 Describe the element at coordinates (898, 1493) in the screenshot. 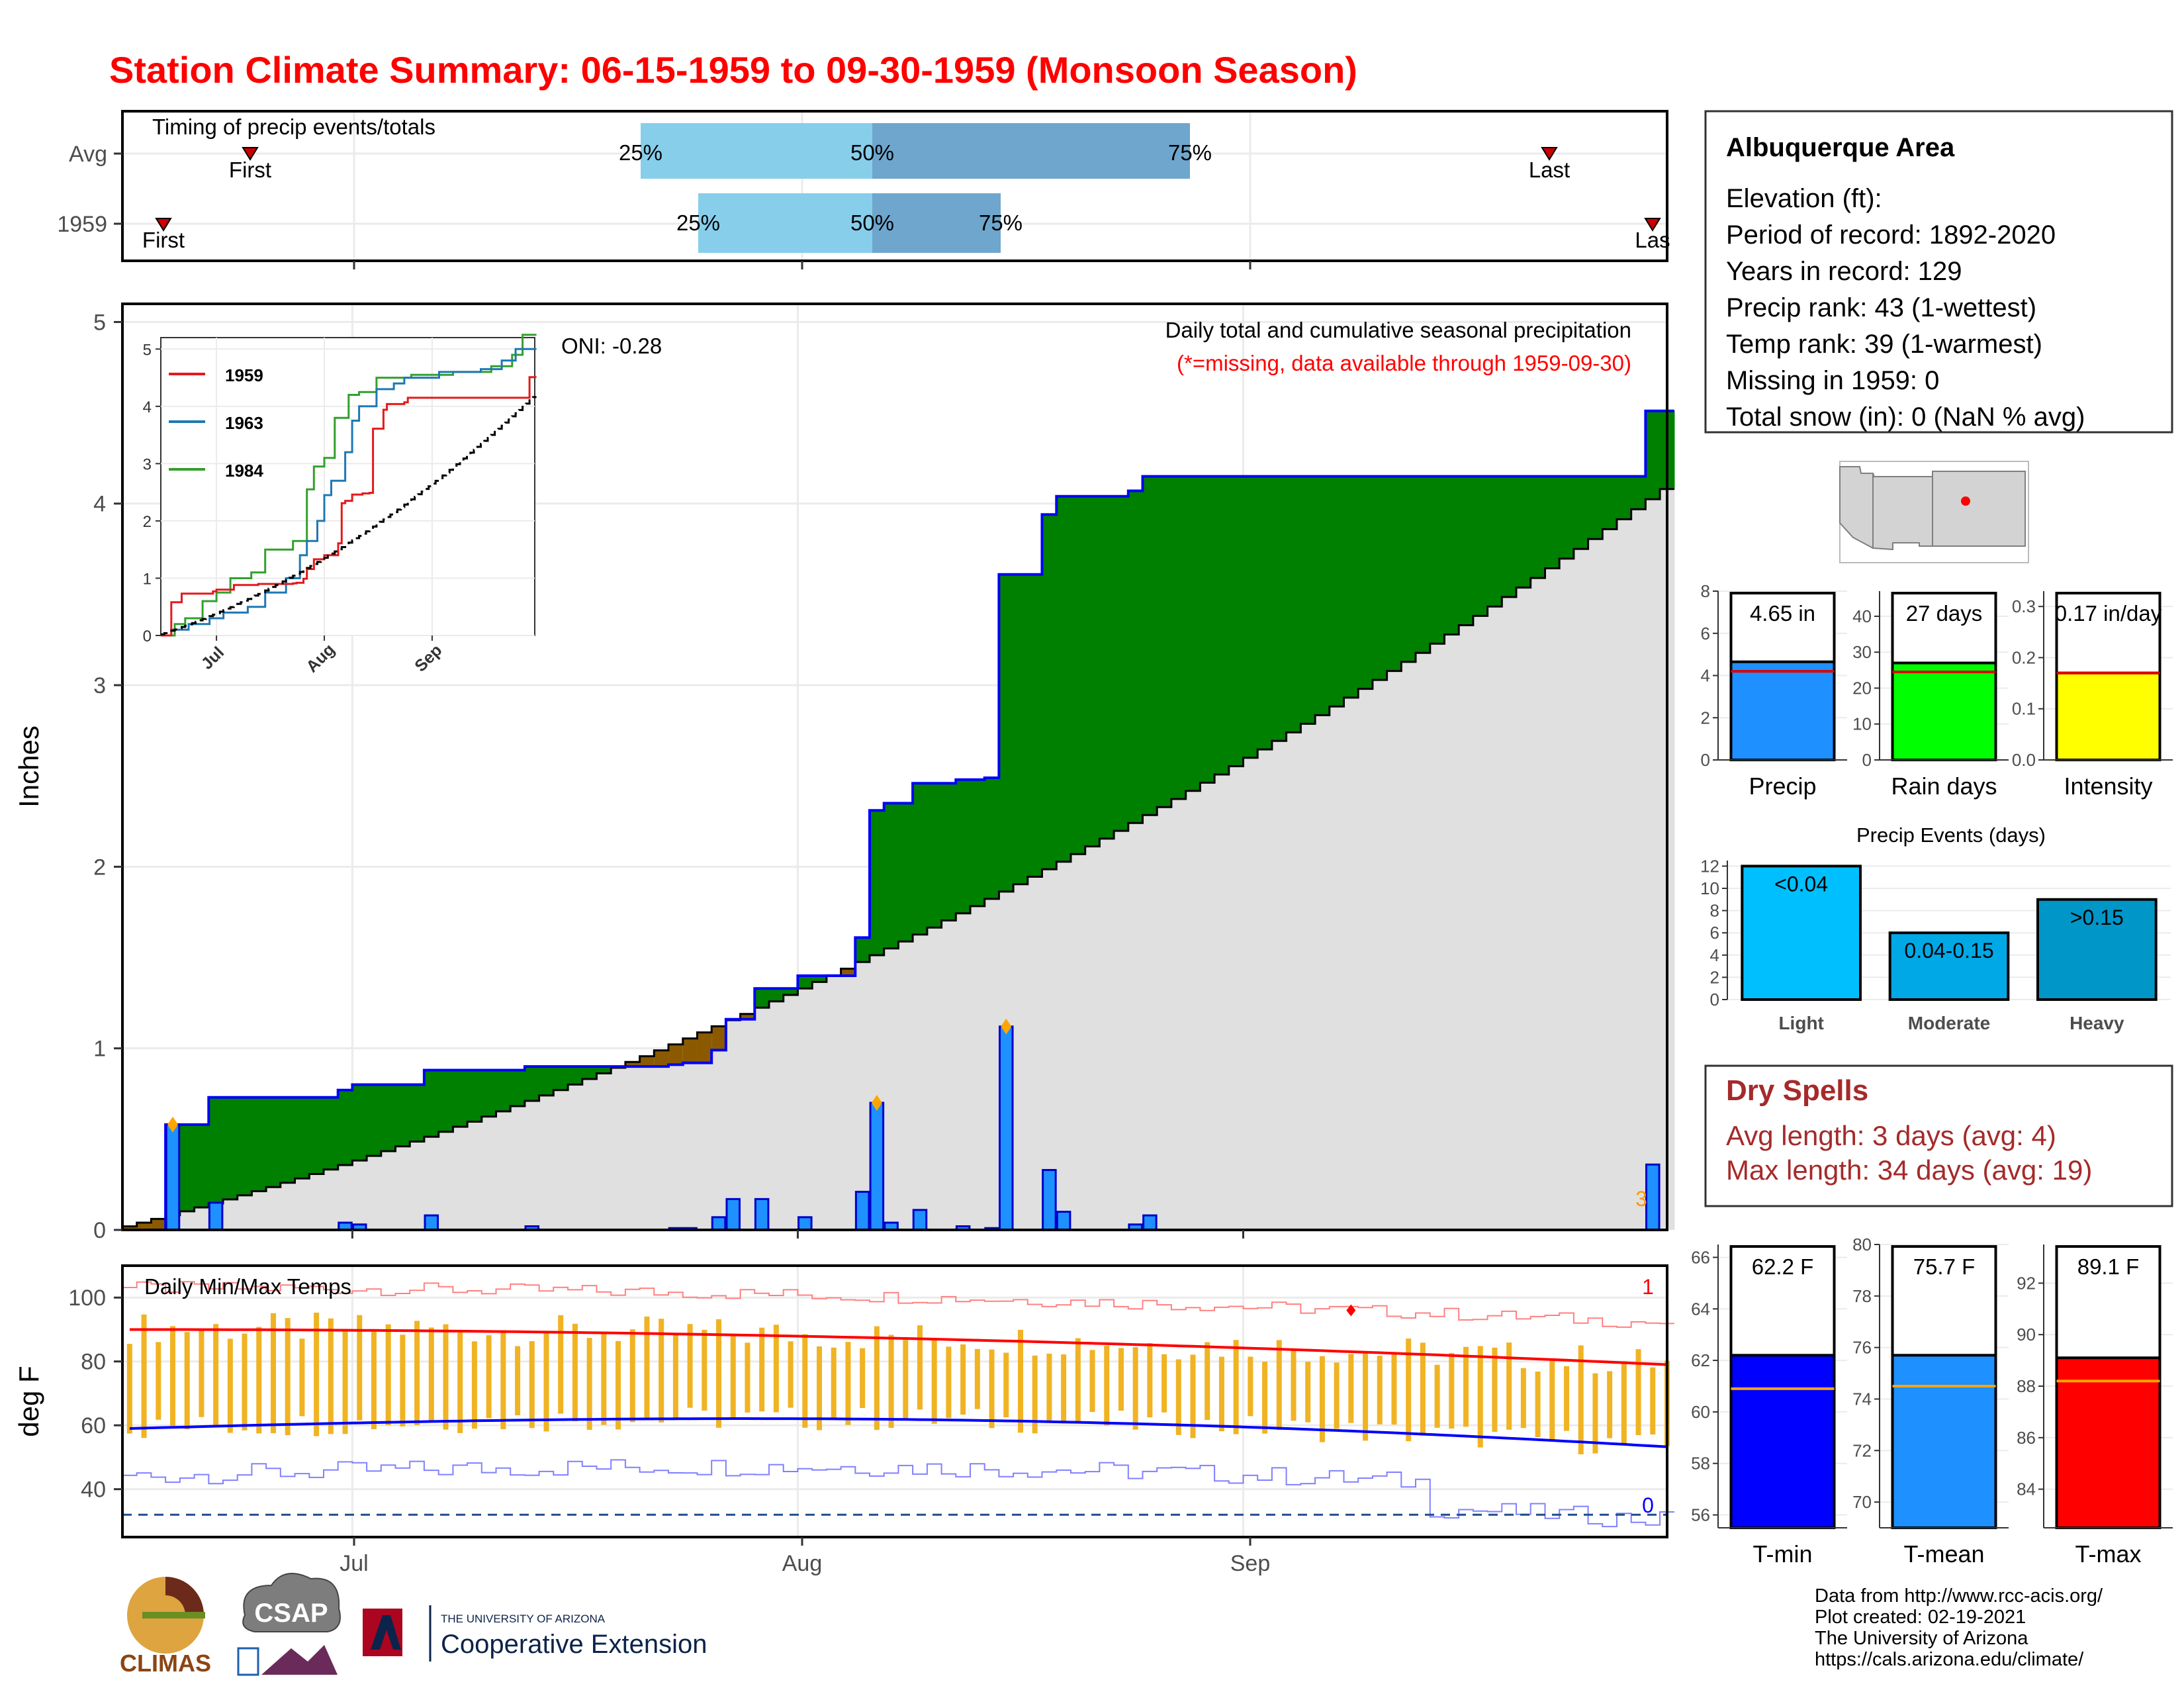

I see `record-low-line` at that location.